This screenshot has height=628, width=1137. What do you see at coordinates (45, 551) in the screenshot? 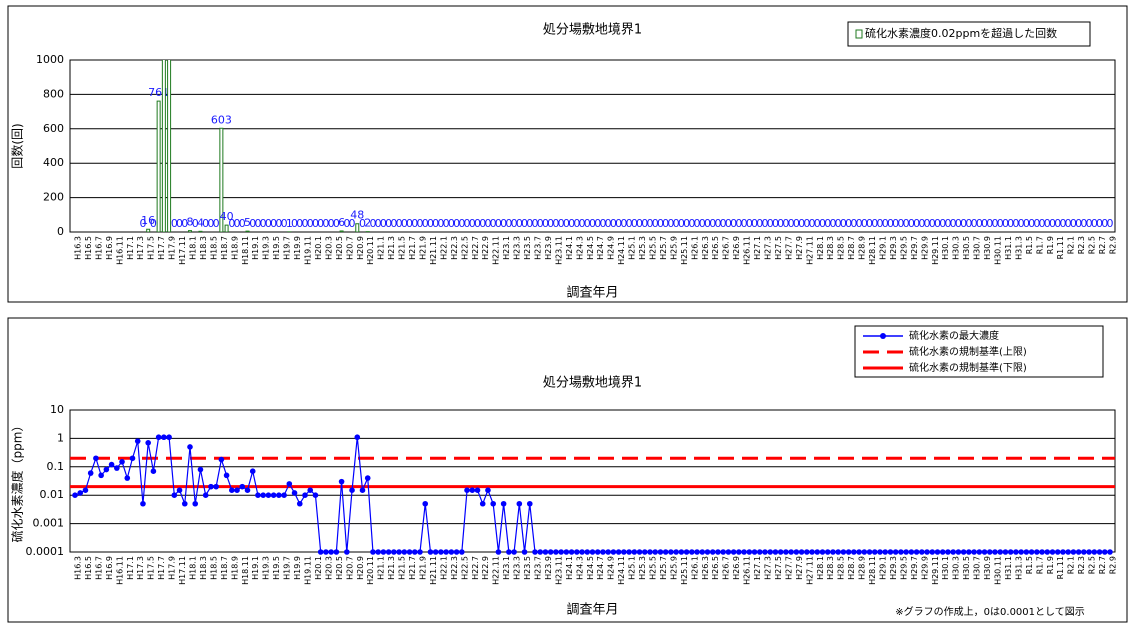
I see `y-tick-label: 0.0001` at bounding box center [45, 551].